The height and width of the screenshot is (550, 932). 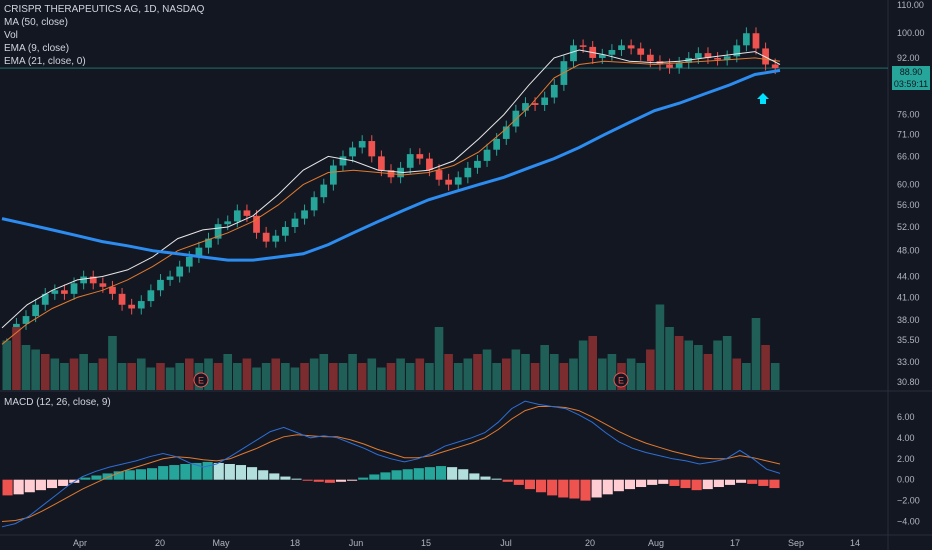 What do you see at coordinates (45, 61) in the screenshot?
I see `ema21-legend: EMA (21, close, 0)` at bounding box center [45, 61].